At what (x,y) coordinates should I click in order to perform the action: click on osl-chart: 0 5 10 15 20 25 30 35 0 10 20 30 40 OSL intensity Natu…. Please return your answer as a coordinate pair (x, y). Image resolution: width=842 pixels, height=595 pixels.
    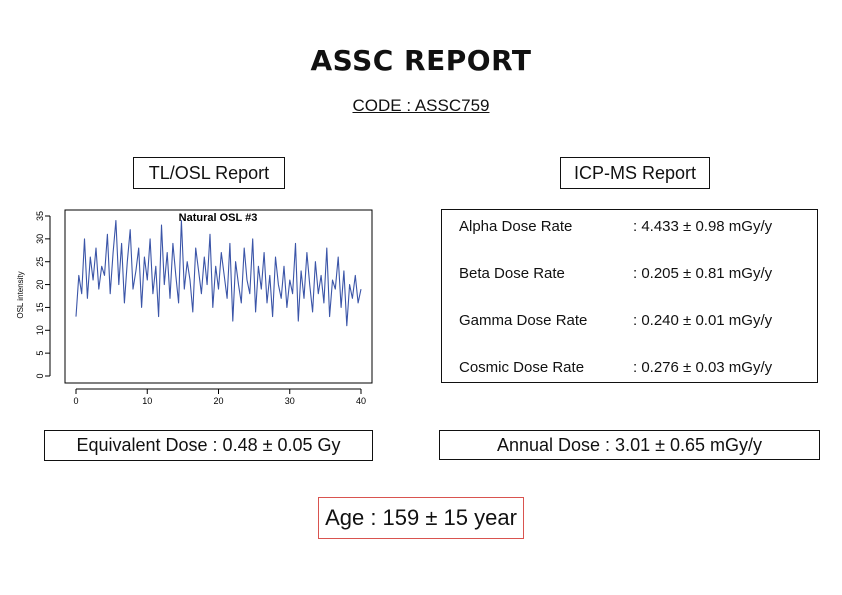
    Looking at the image, I should click on (194, 307).